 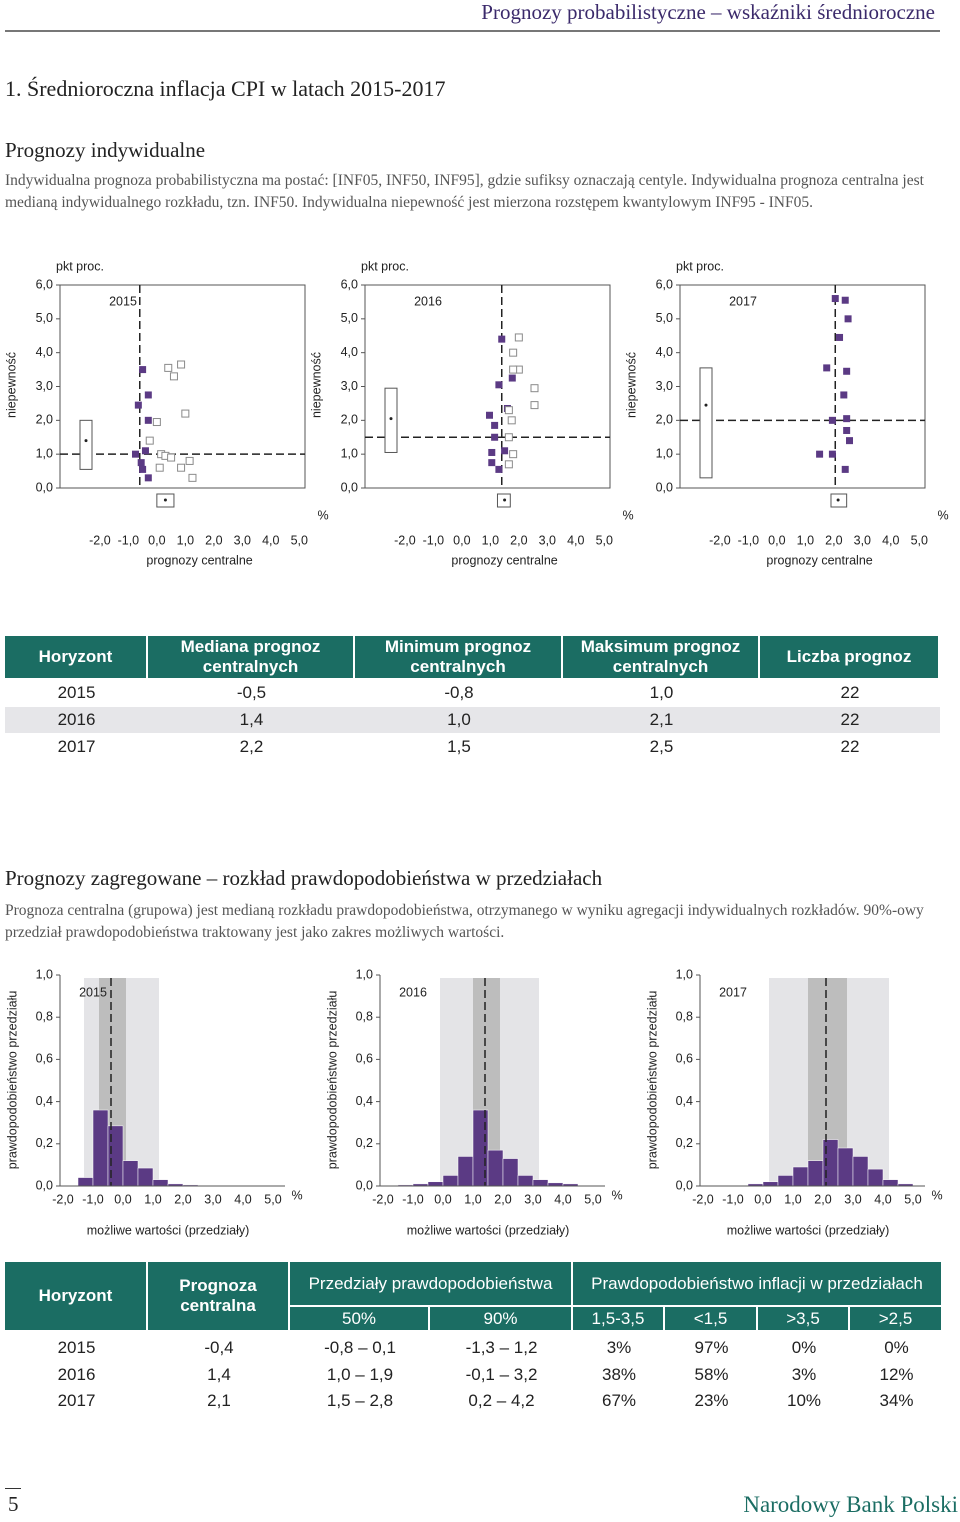 What do you see at coordinates (76, 746) in the screenshot?
I see `table-cell: 2017` at bounding box center [76, 746].